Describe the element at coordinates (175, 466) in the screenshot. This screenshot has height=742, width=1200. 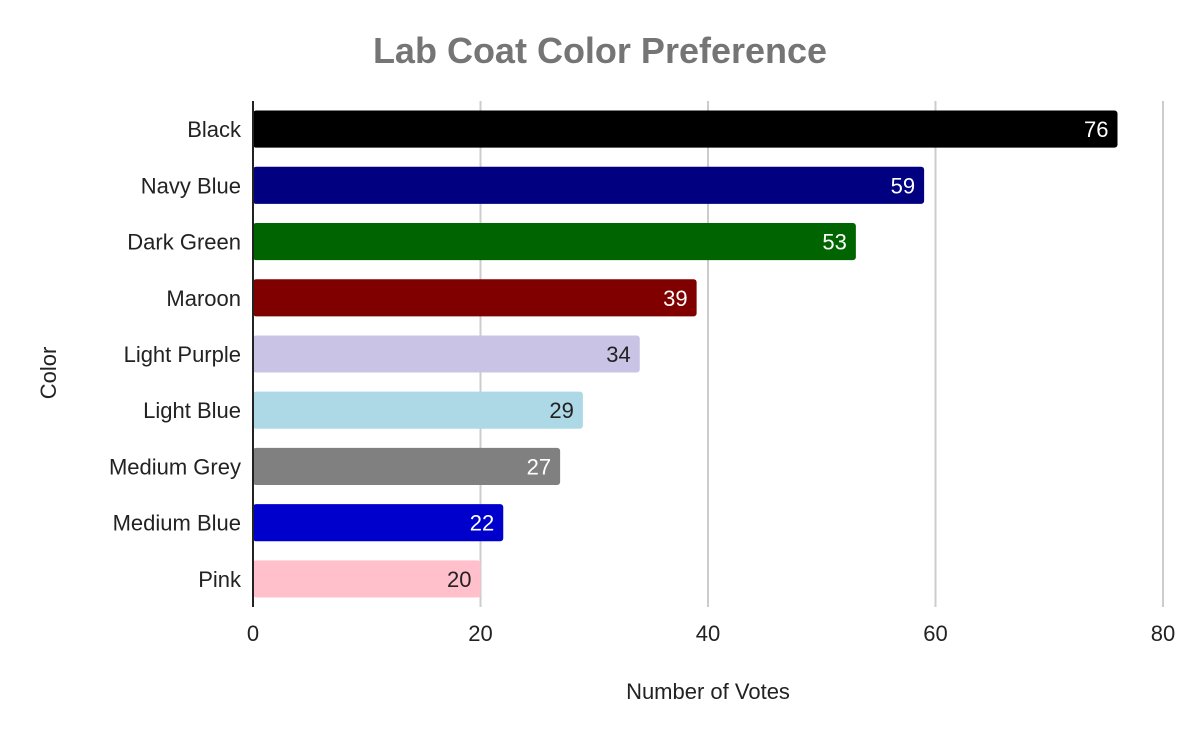
I see `category-label: Medium Grey` at that location.